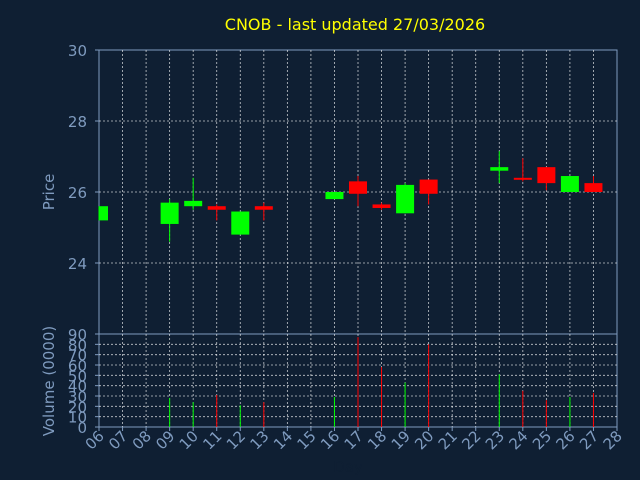  I want to click on candles, so click(350, 196).